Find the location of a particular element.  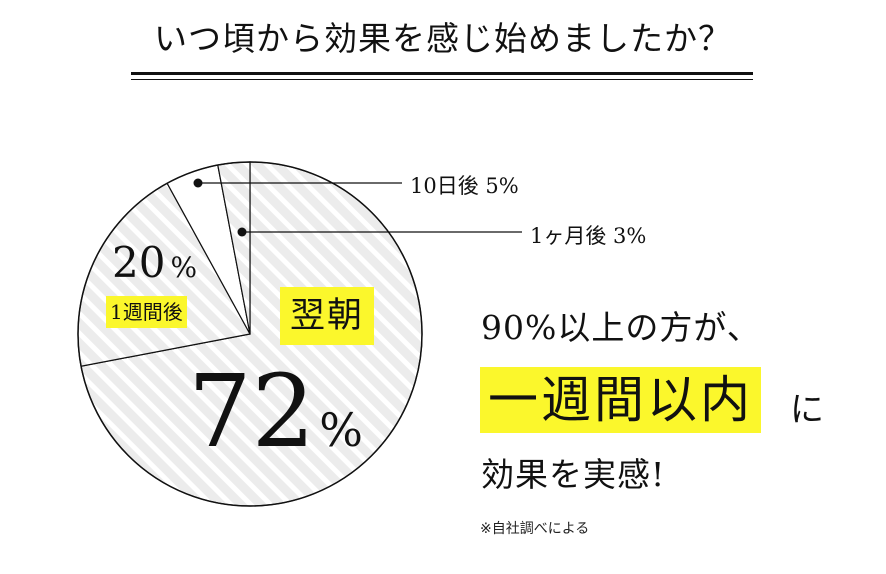

footnote: ※自社調べによる is located at coordinates (535, 529).